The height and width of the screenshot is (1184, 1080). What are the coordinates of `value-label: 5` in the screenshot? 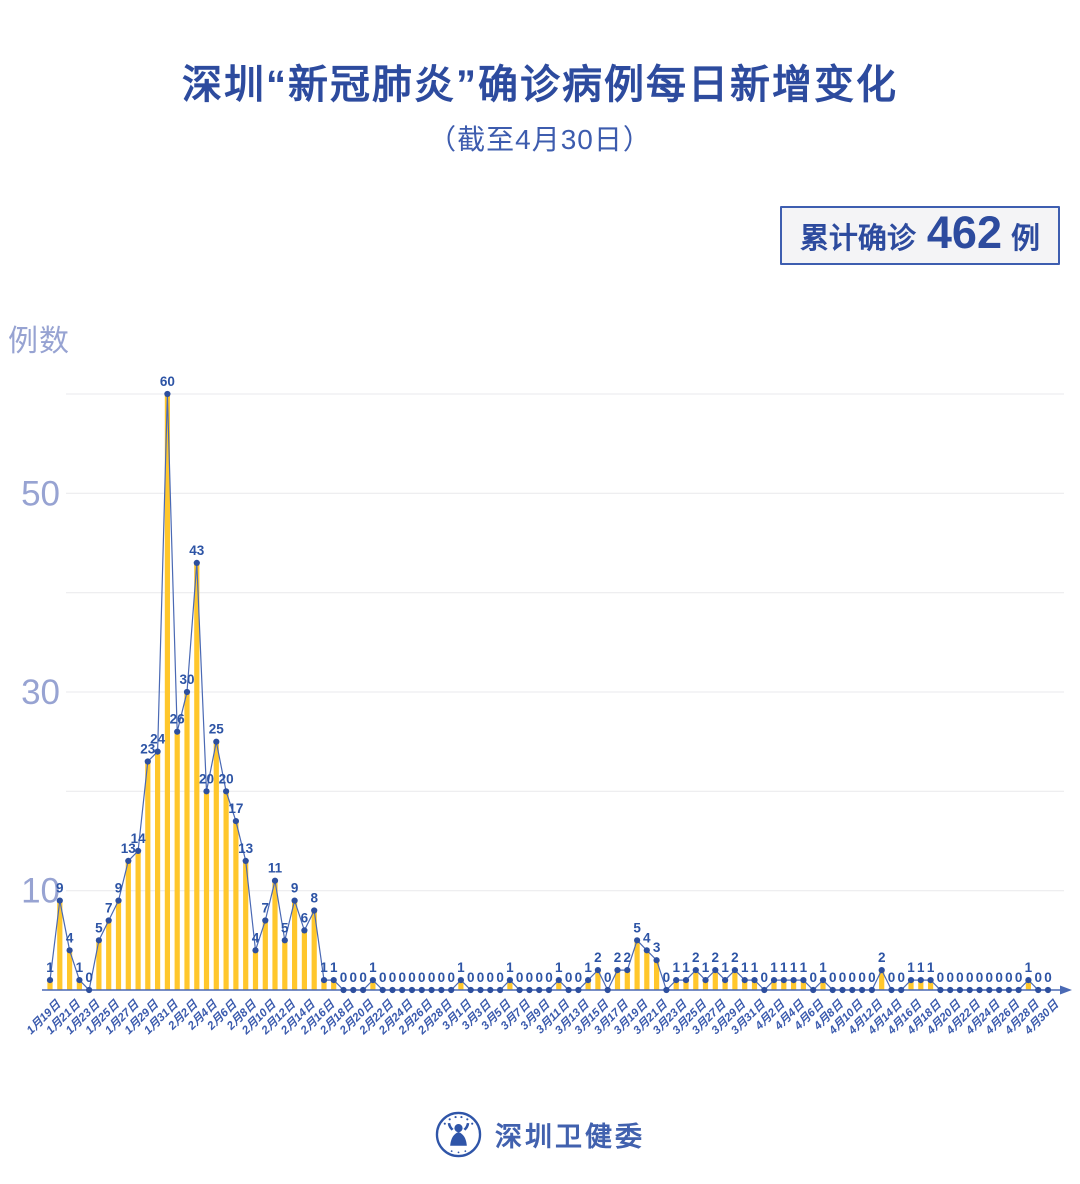 It's located at (285, 927).